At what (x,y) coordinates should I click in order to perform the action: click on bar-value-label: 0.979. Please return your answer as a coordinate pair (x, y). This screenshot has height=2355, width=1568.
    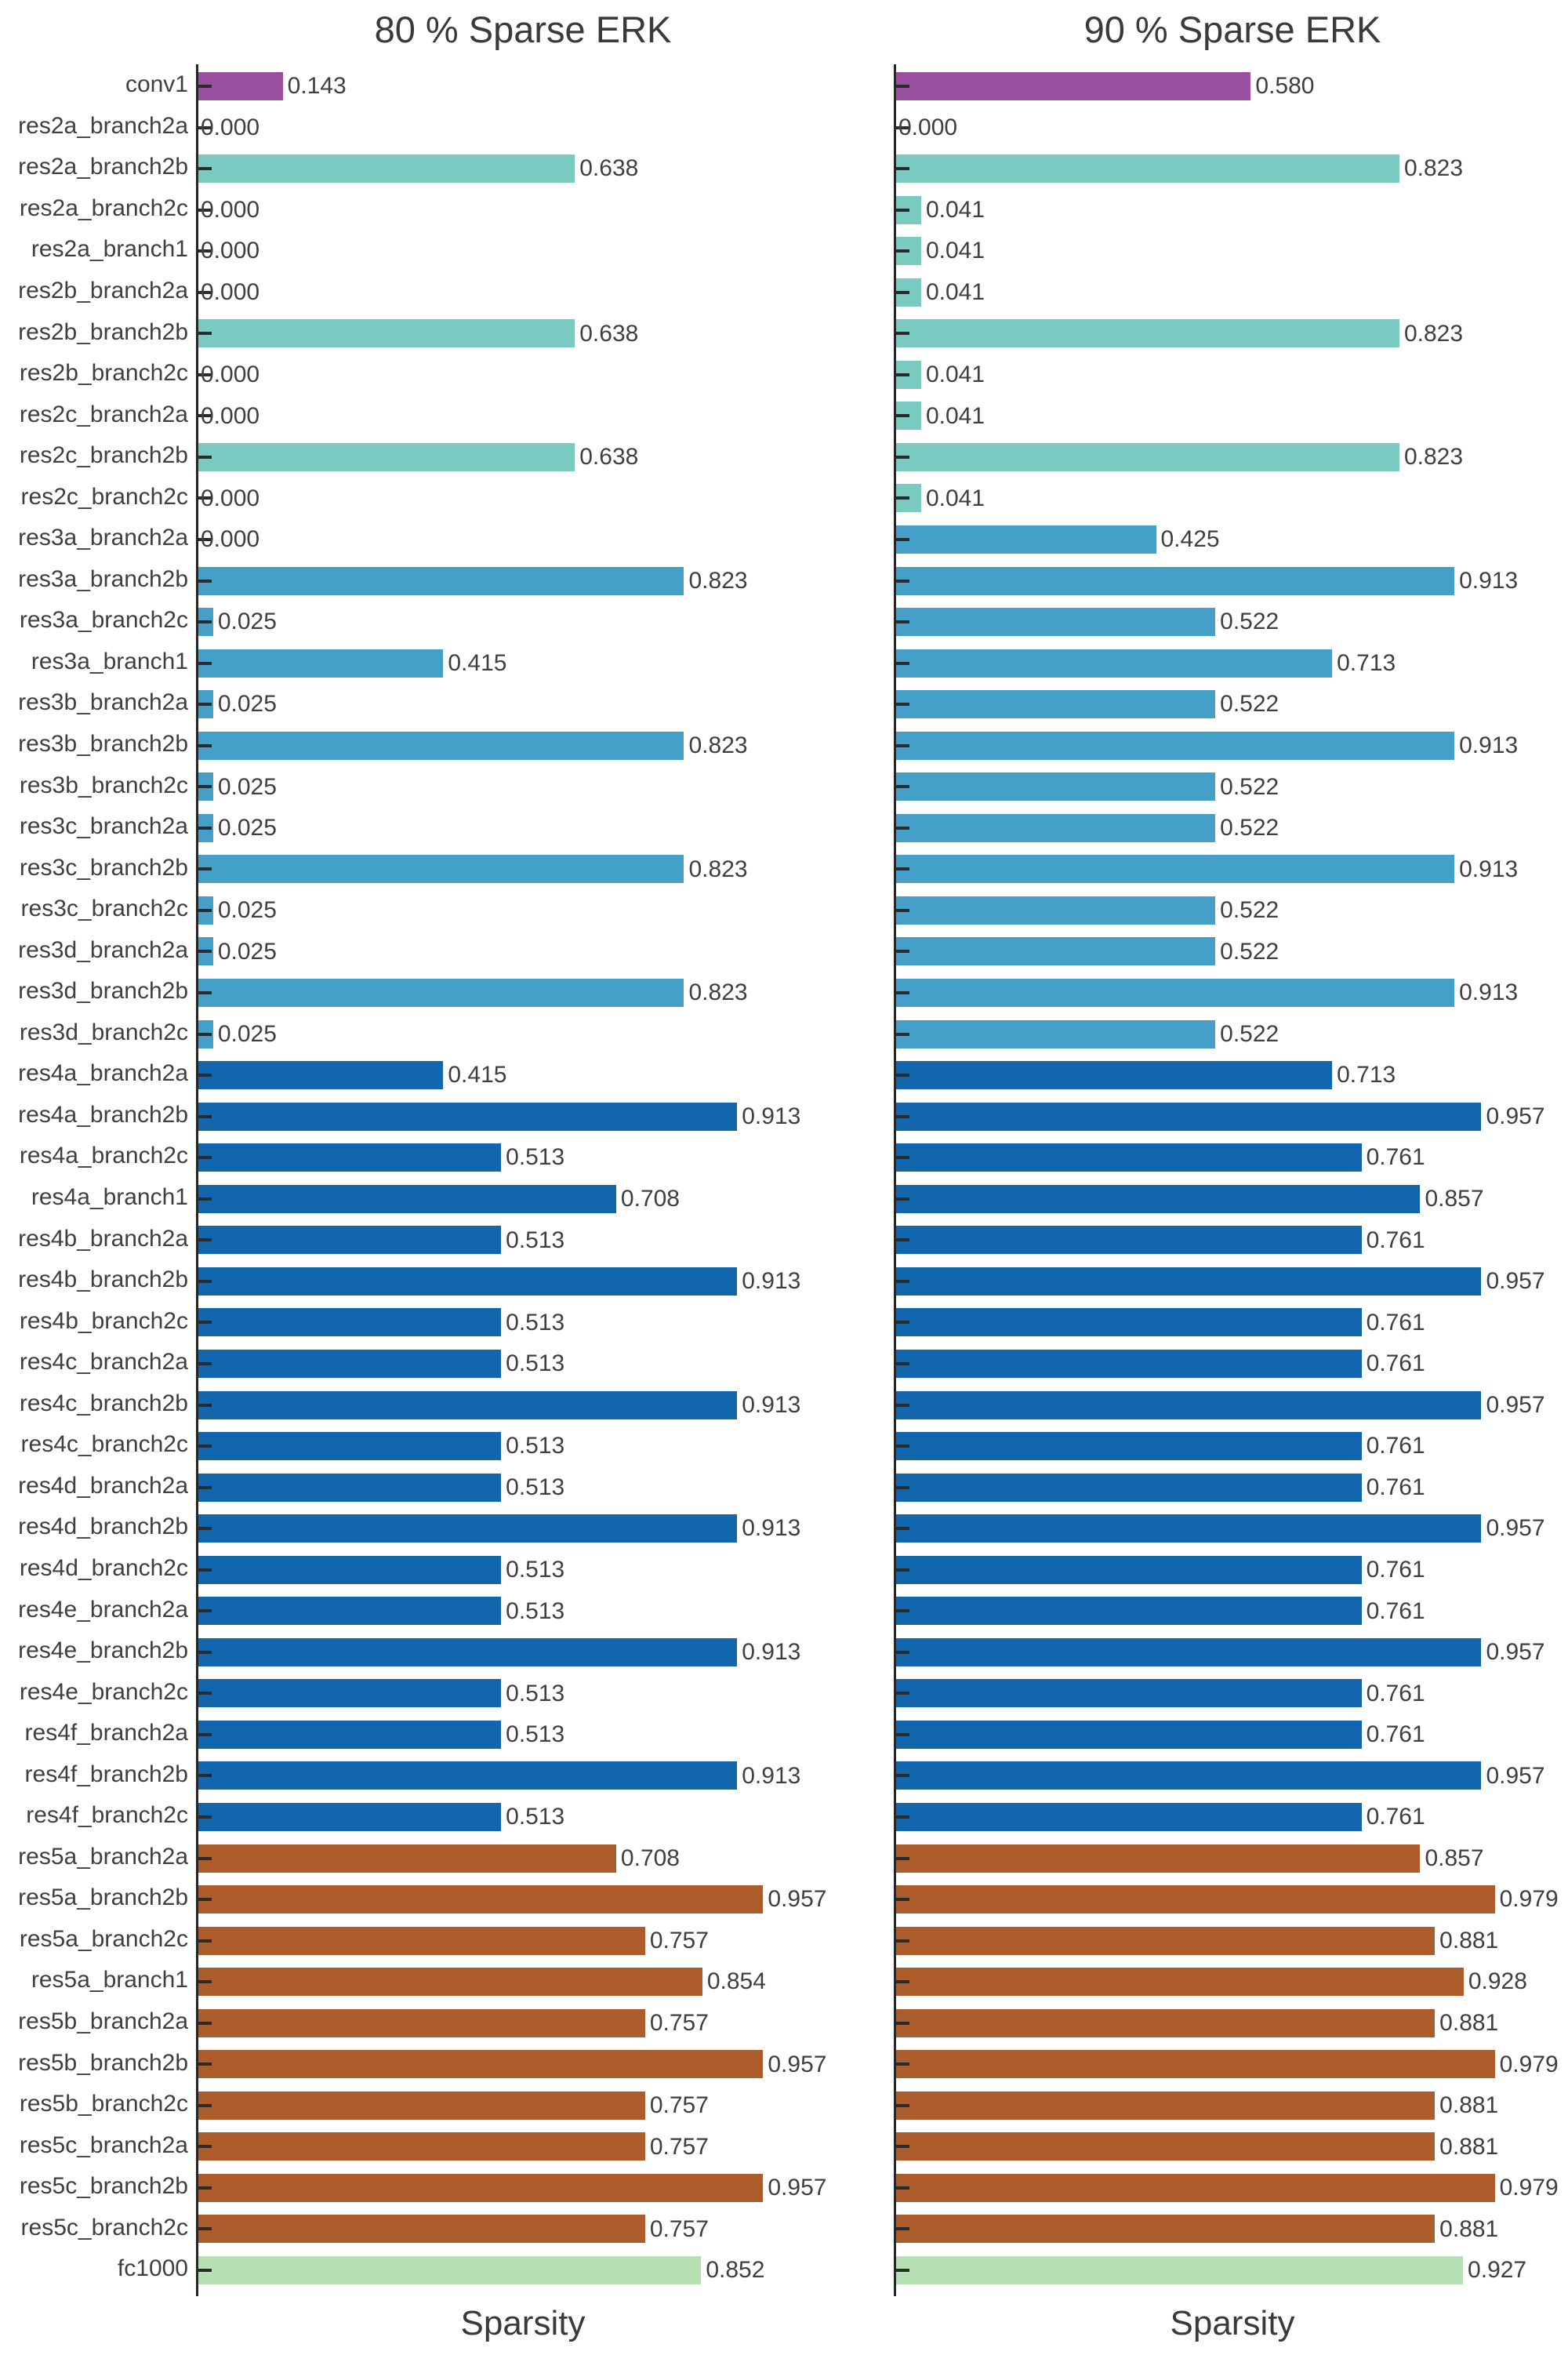
    Looking at the image, I should click on (1529, 1899).